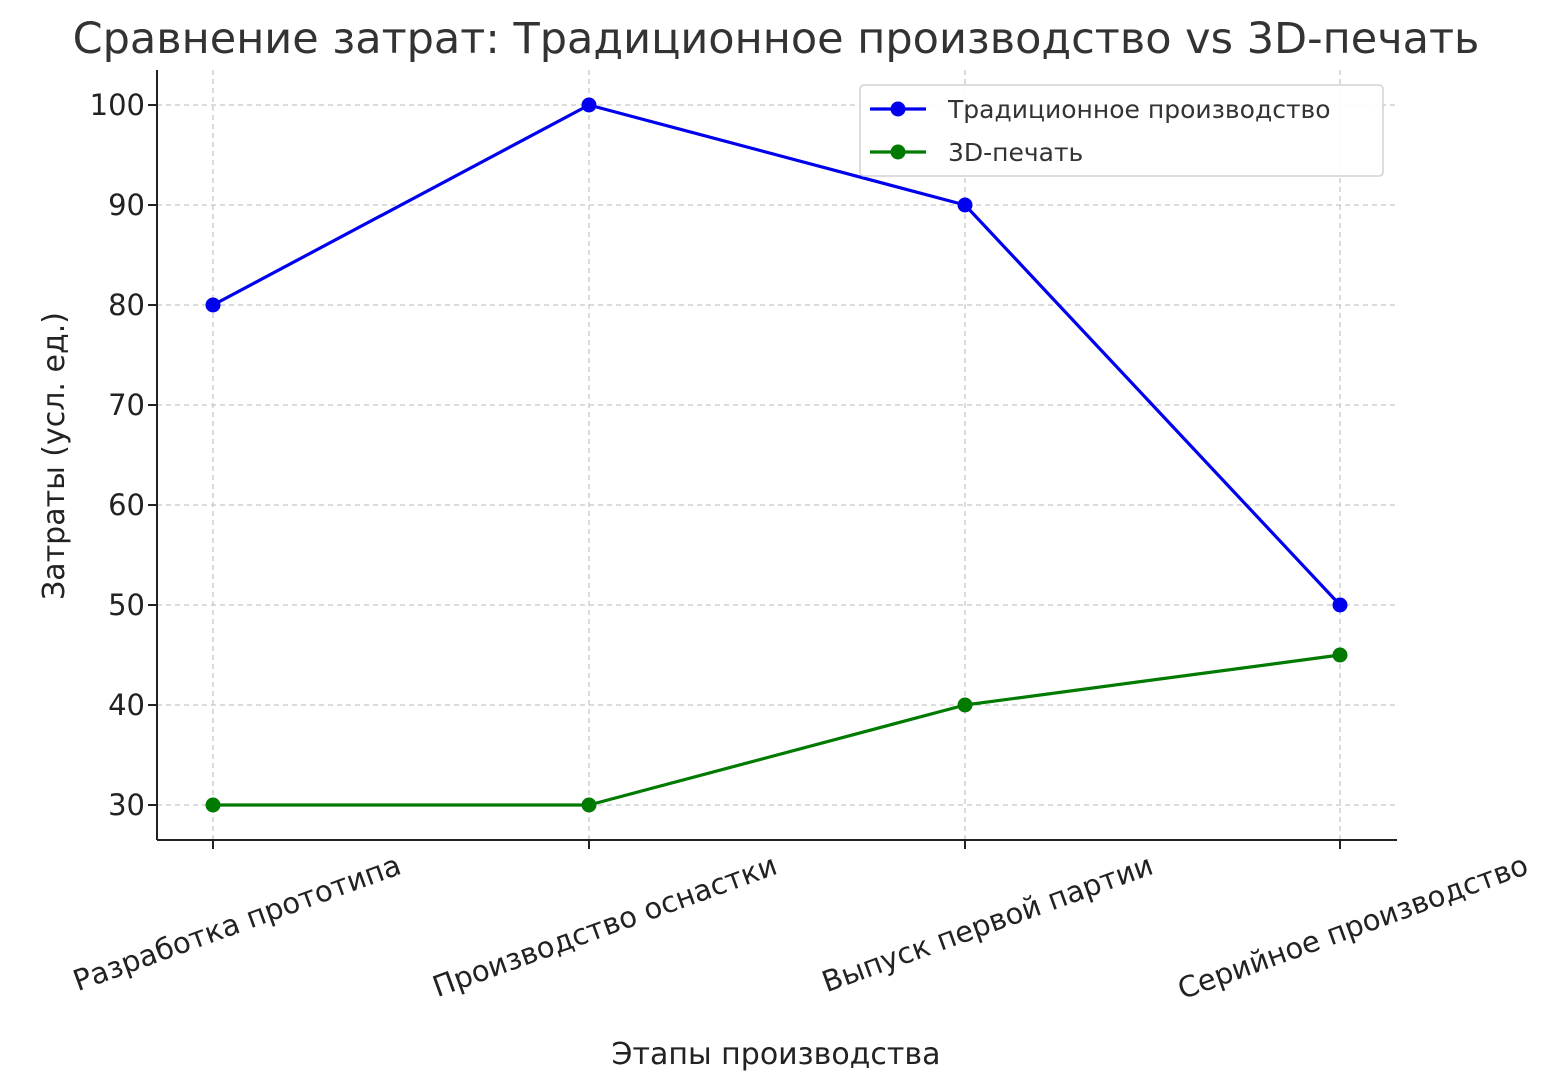  I want to click on x-tick-label: Разработка прототипа, so click(237, 923).